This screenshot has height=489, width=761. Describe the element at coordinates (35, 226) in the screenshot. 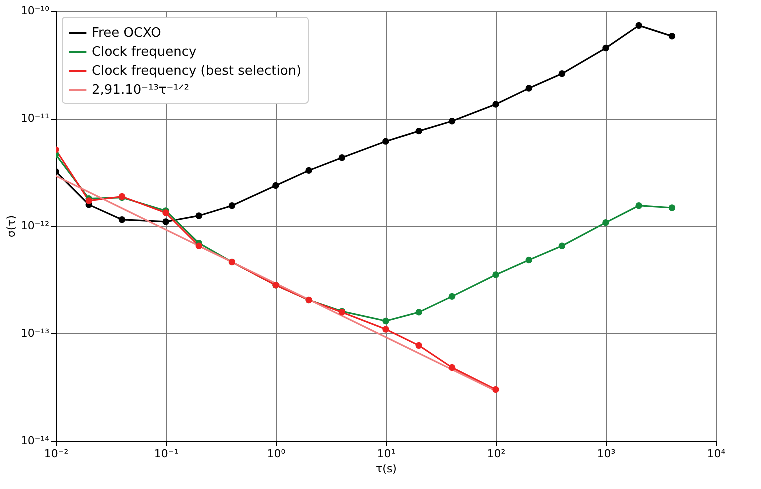

I see `y-tick-label: 10⁻¹²` at that location.